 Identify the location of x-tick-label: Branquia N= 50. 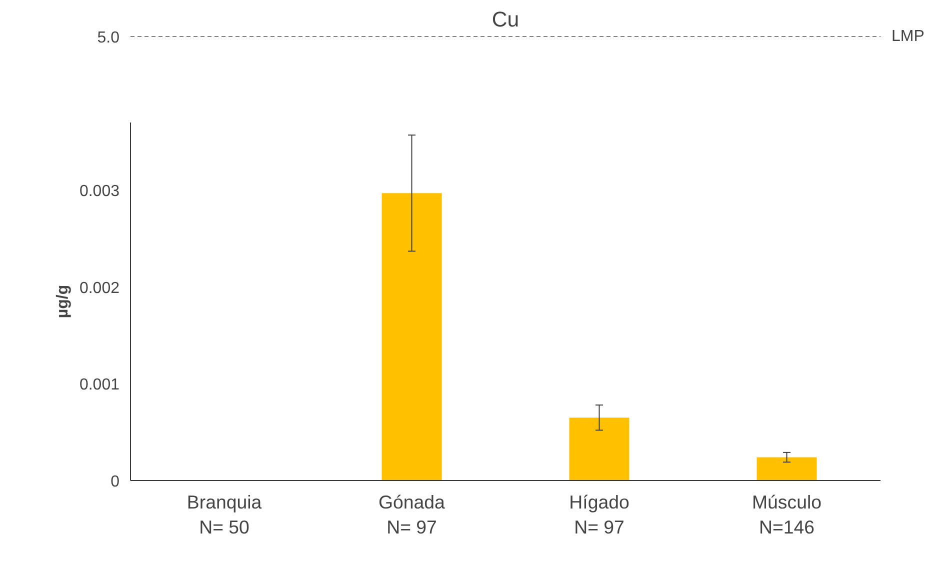
(224, 515).